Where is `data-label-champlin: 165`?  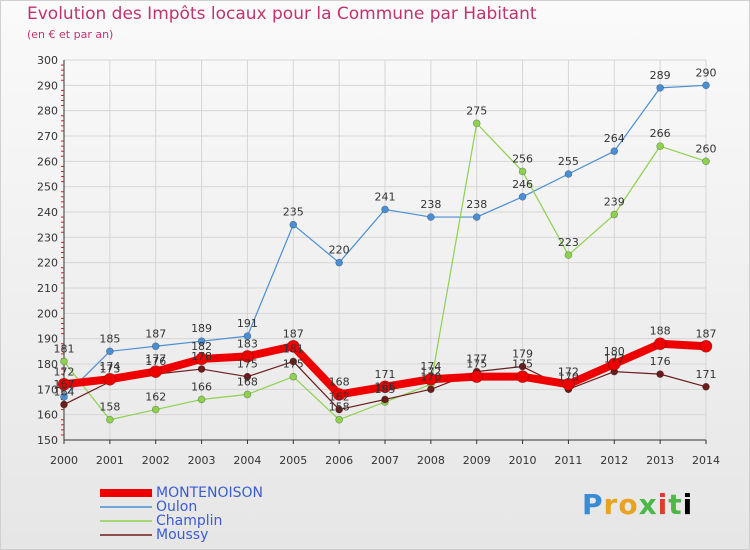
data-label-champlin: 165 is located at coordinates (385, 389).